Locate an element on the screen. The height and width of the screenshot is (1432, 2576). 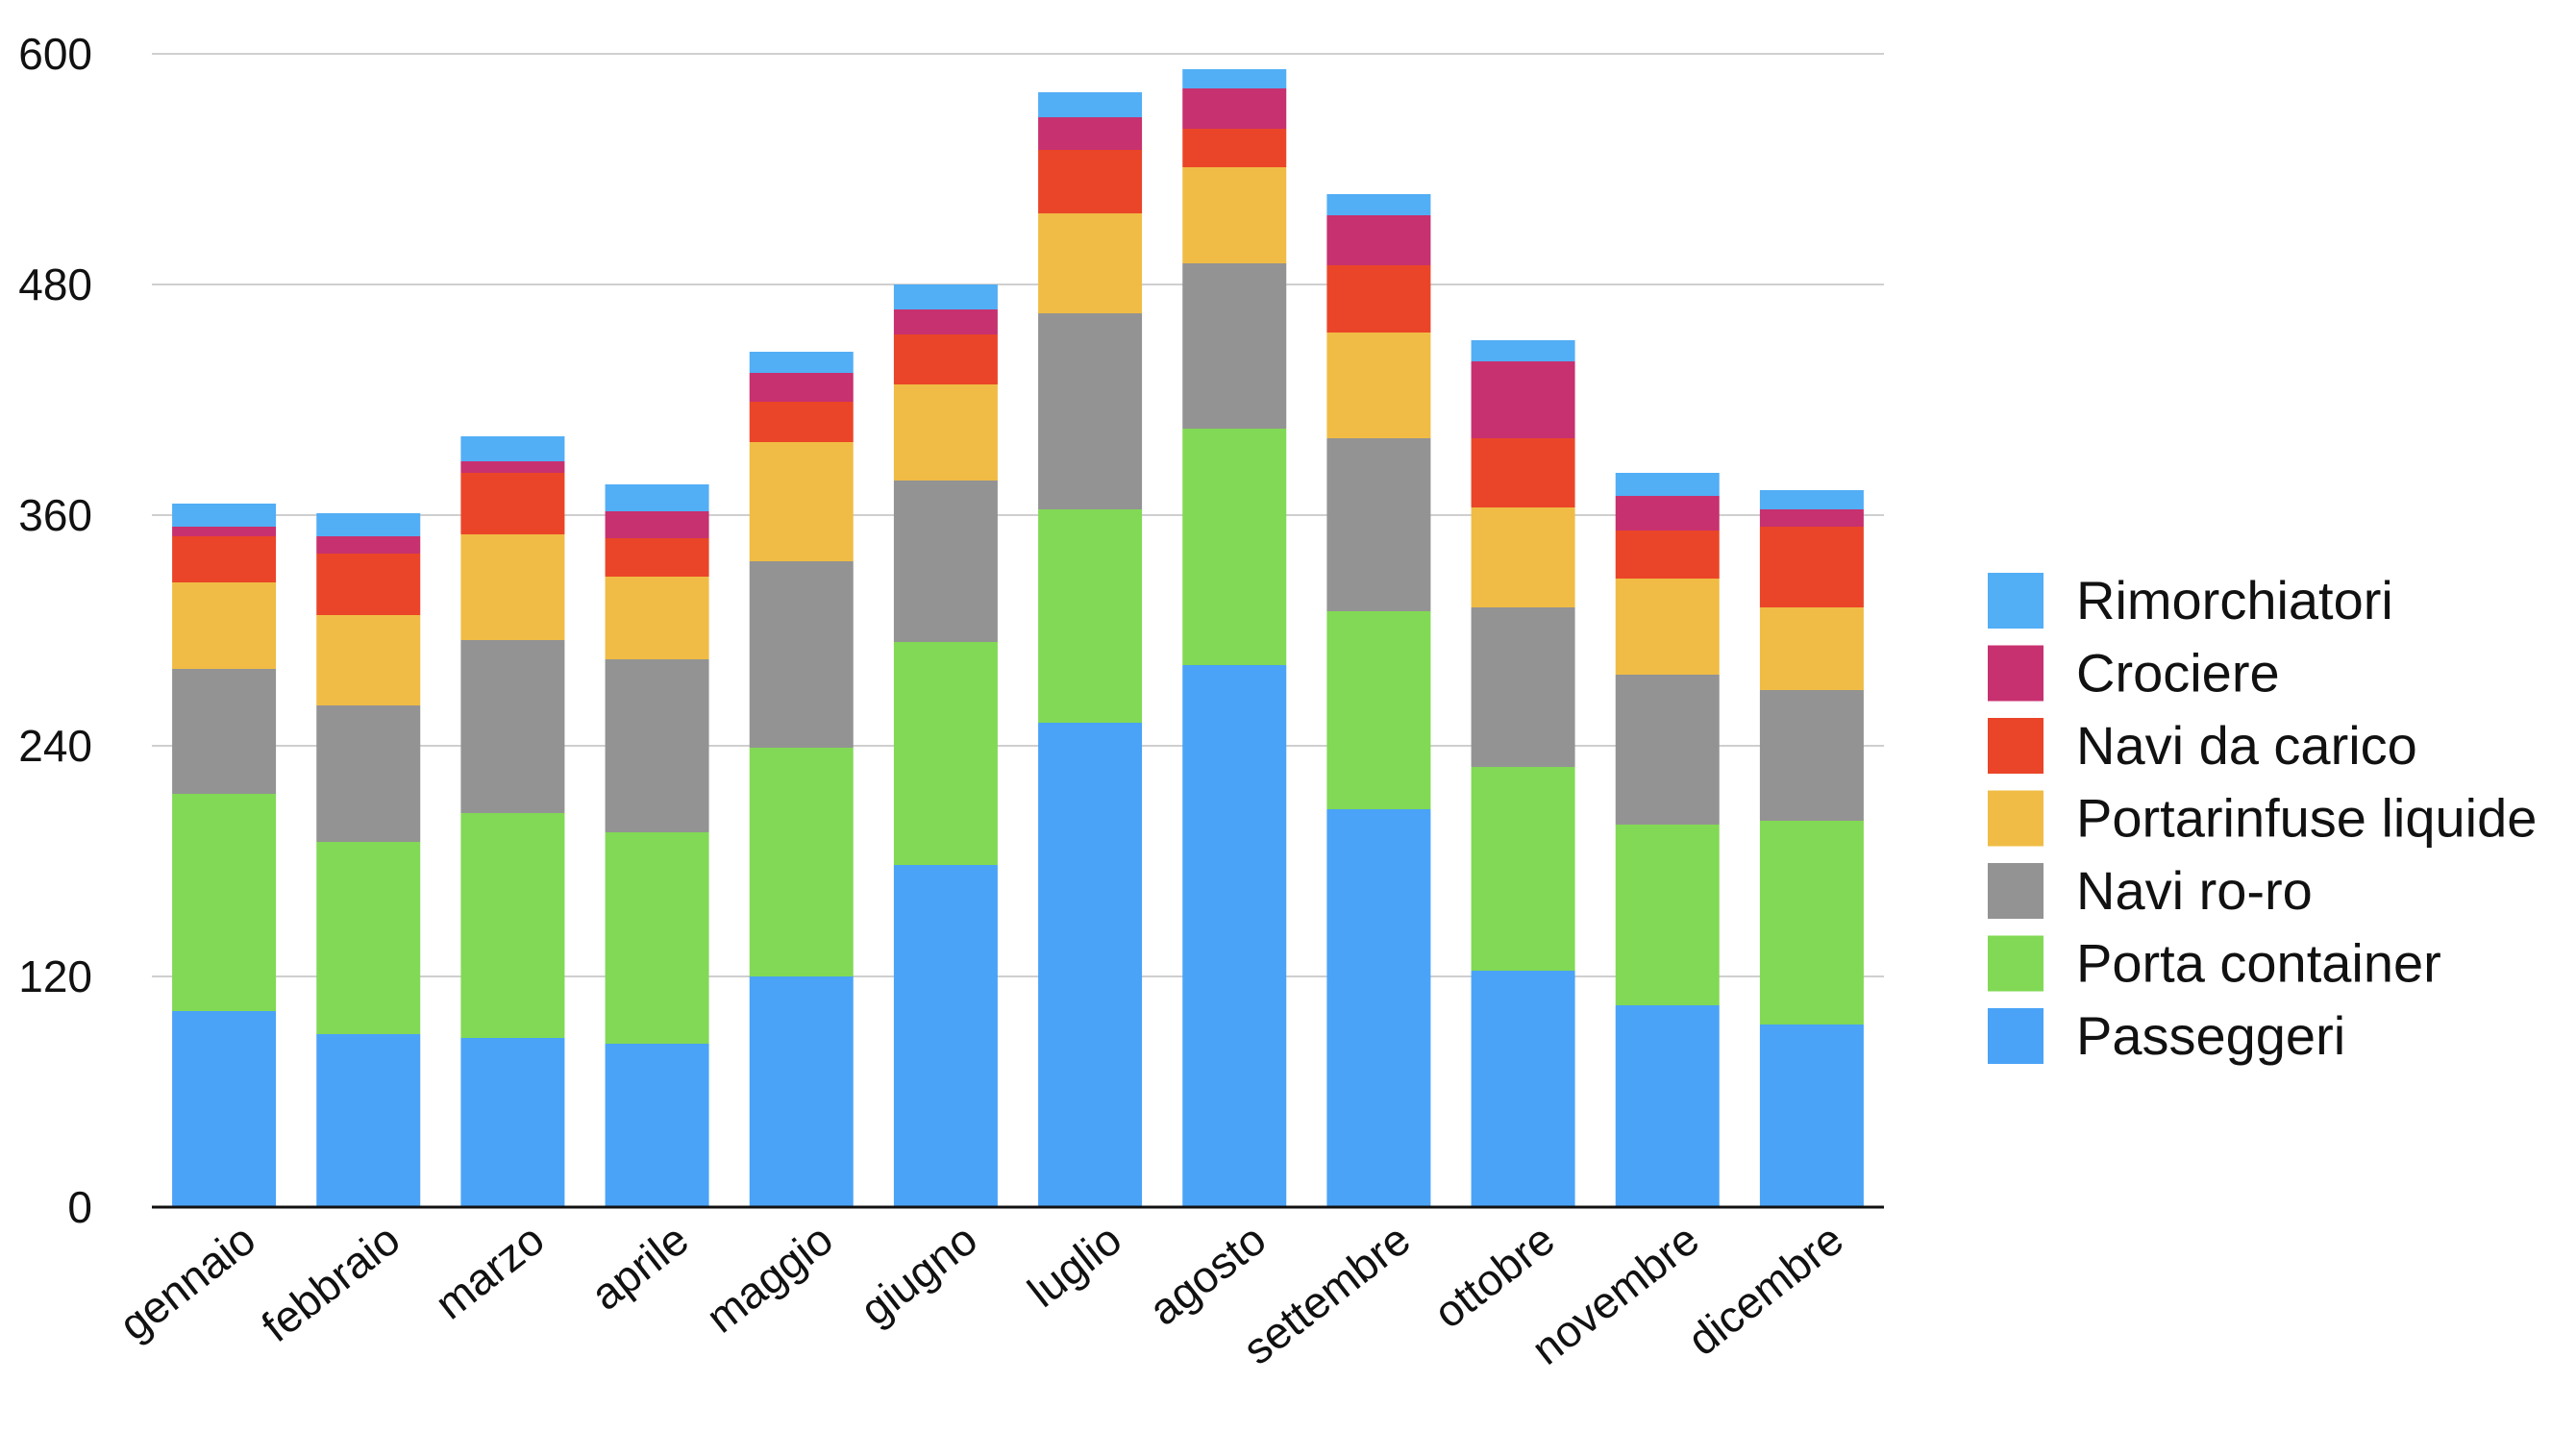
legend-label: Navi da carico is located at coordinates (2247, 745).